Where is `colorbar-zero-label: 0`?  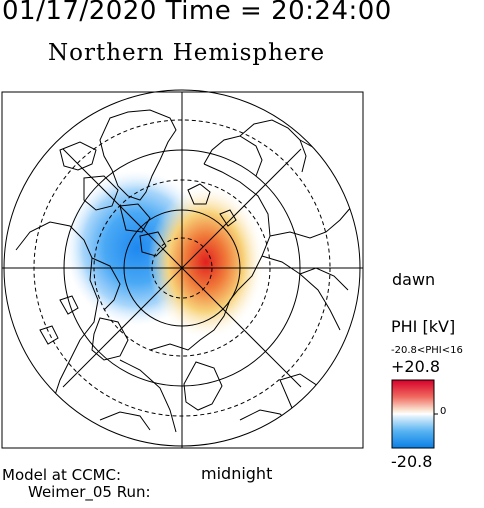 colorbar-zero-label: 0 is located at coordinates (443, 411).